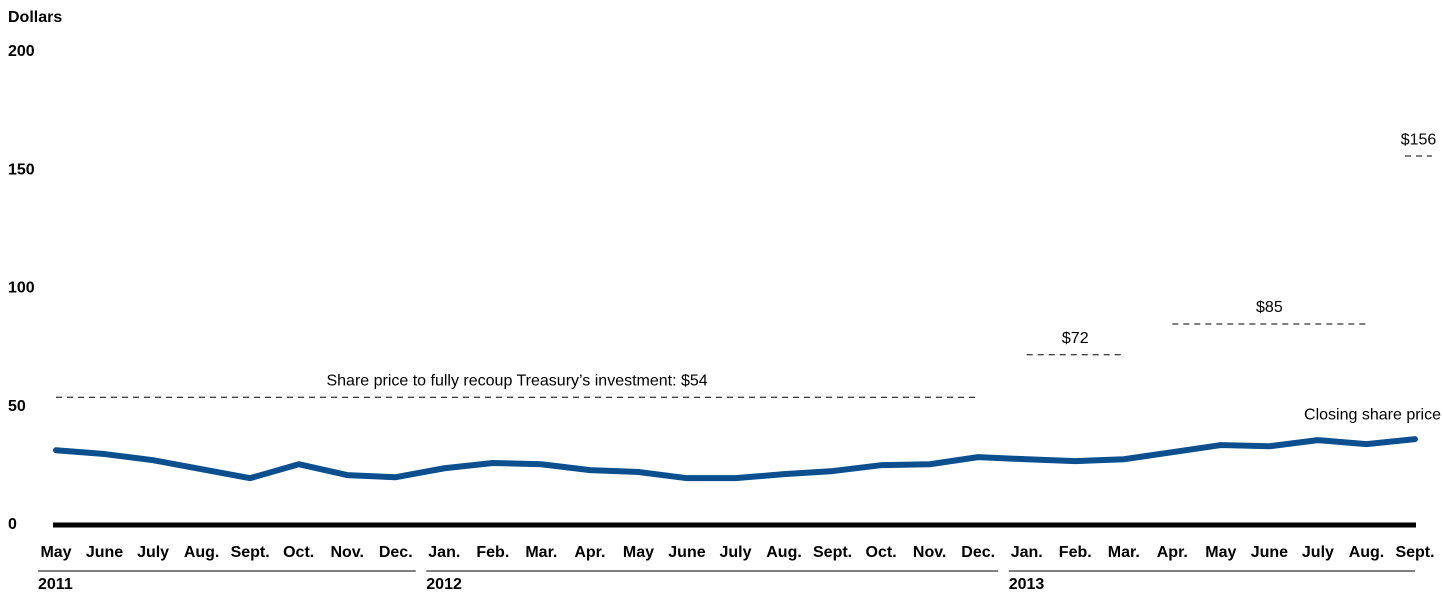 The height and width of the screenshot is (593, 1443). What do you see at coordinates (735, 459) in the screenshot?
I see `series-line` at bounding box center [735, 459].